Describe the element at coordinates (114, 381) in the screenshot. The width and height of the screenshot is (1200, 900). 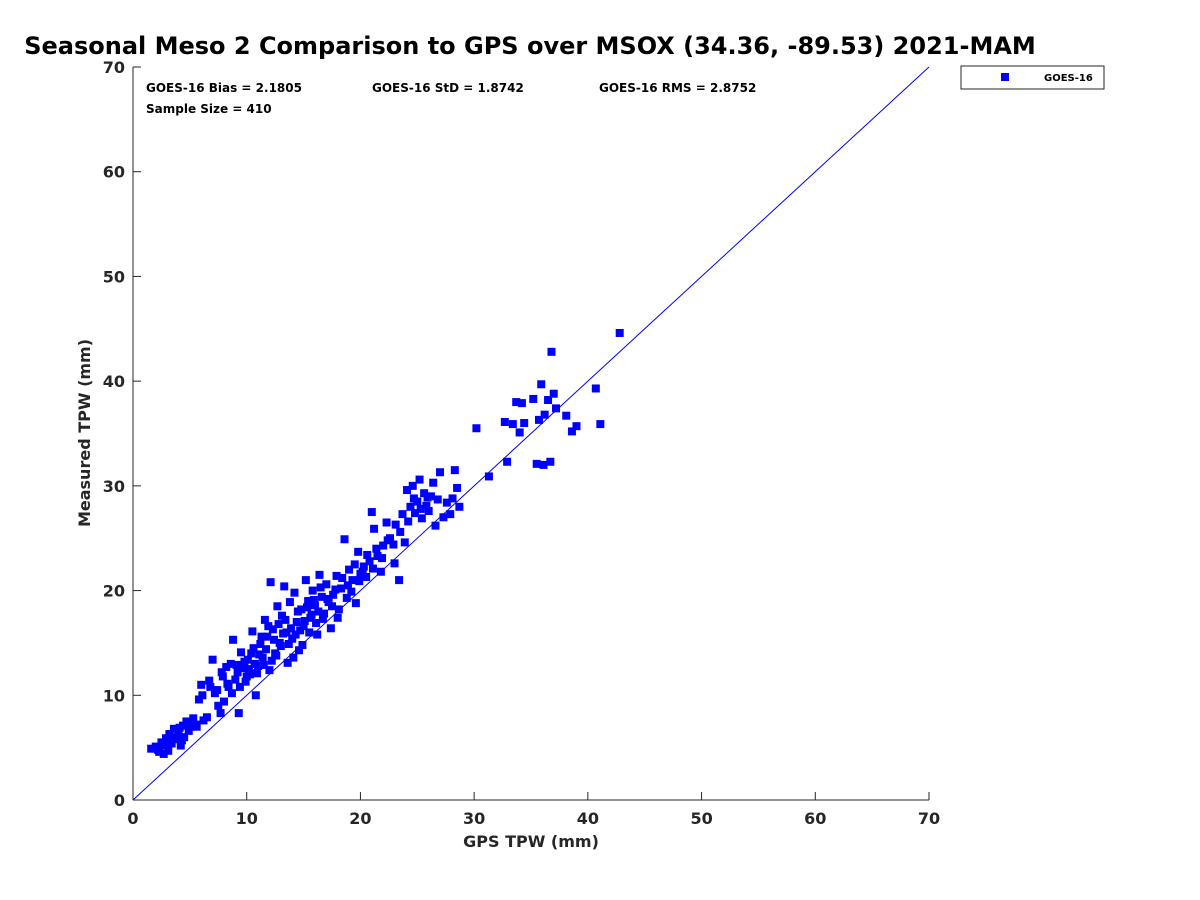
I see `y-tick-label: 40` at that location.